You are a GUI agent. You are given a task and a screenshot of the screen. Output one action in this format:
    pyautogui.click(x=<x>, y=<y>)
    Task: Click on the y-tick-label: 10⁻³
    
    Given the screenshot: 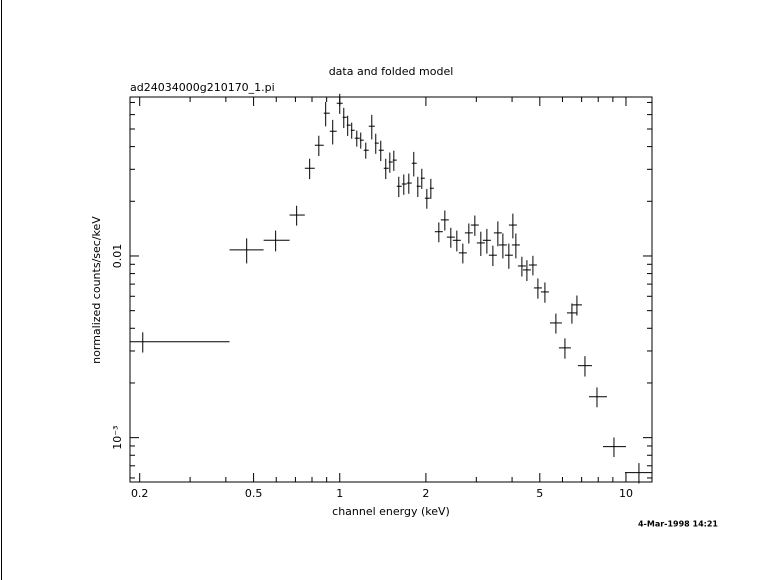 What is the action you would take?
    pyautogui.click(x=117, y=438)
    